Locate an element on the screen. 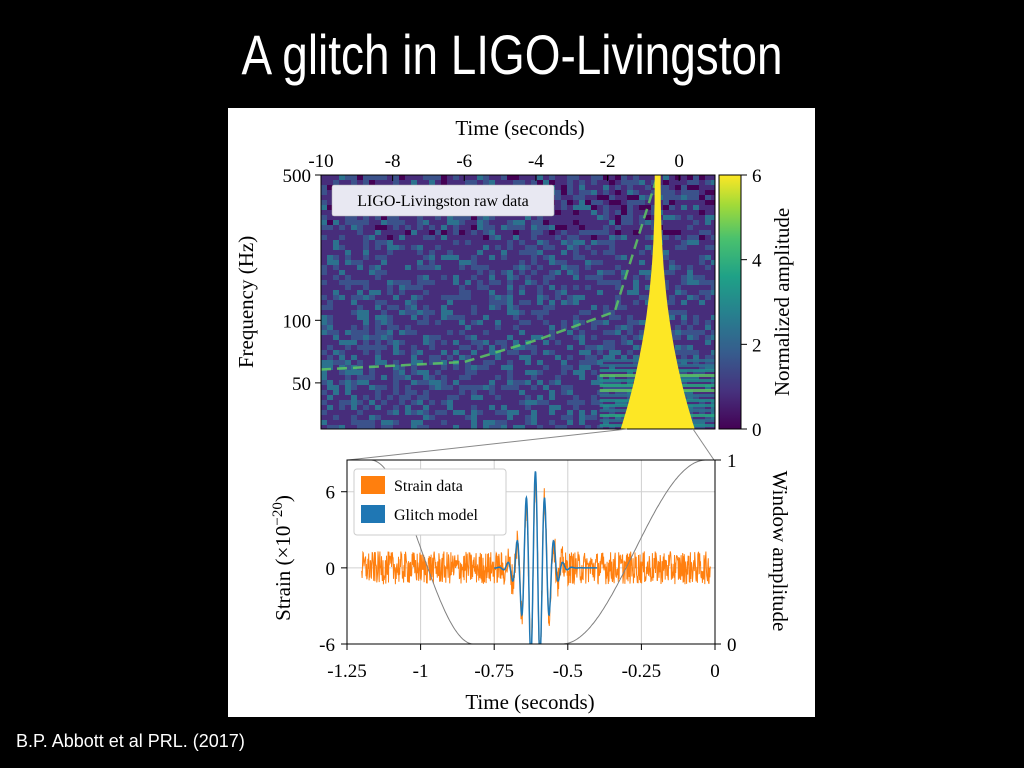 Image resolution: width=1024 pixels, height=768 pixels. spectrogram-x-tick-label: -8 is located at coordinates (393, 161).